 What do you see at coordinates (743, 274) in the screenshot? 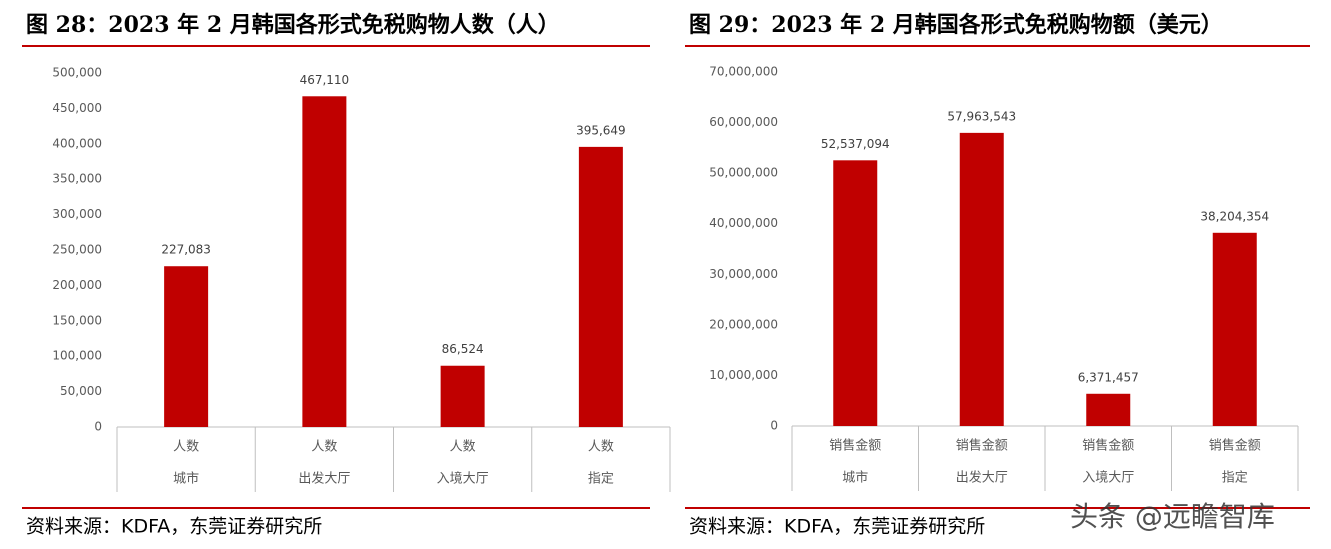
I see `y-tick-label: 30,000,000` at bounding box center [743, 274].